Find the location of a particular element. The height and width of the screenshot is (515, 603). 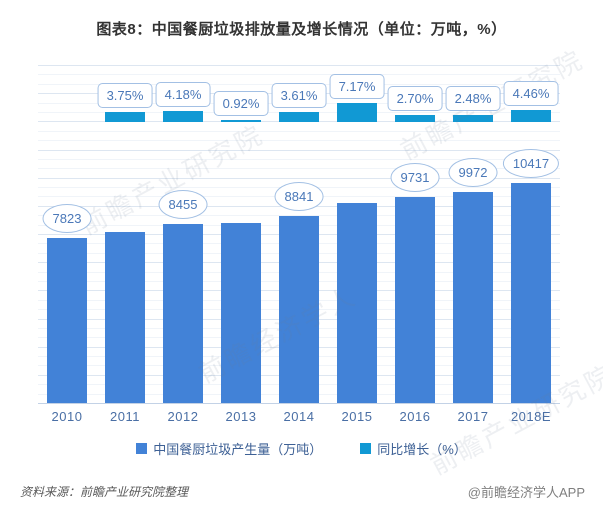

value-label-2016: 9731 is located at coordinates (415, 177).